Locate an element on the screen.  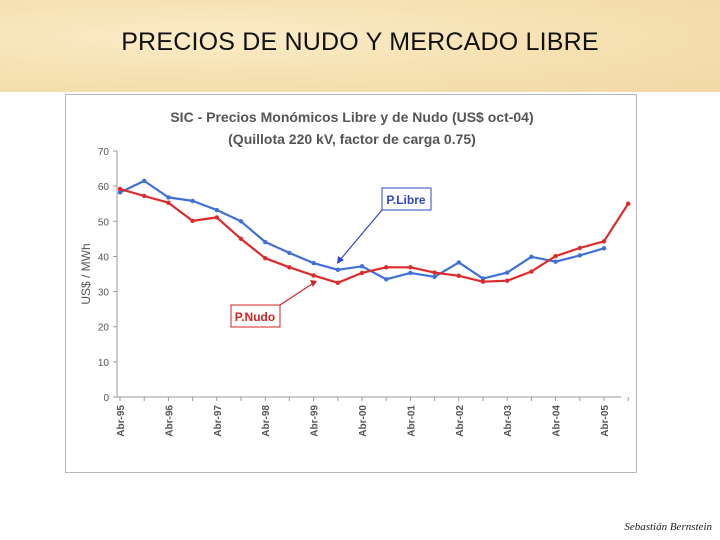
chart-subtitle: (Quillota 220 kV, factor de carga 0.75) is located at coordinates (352, 139).